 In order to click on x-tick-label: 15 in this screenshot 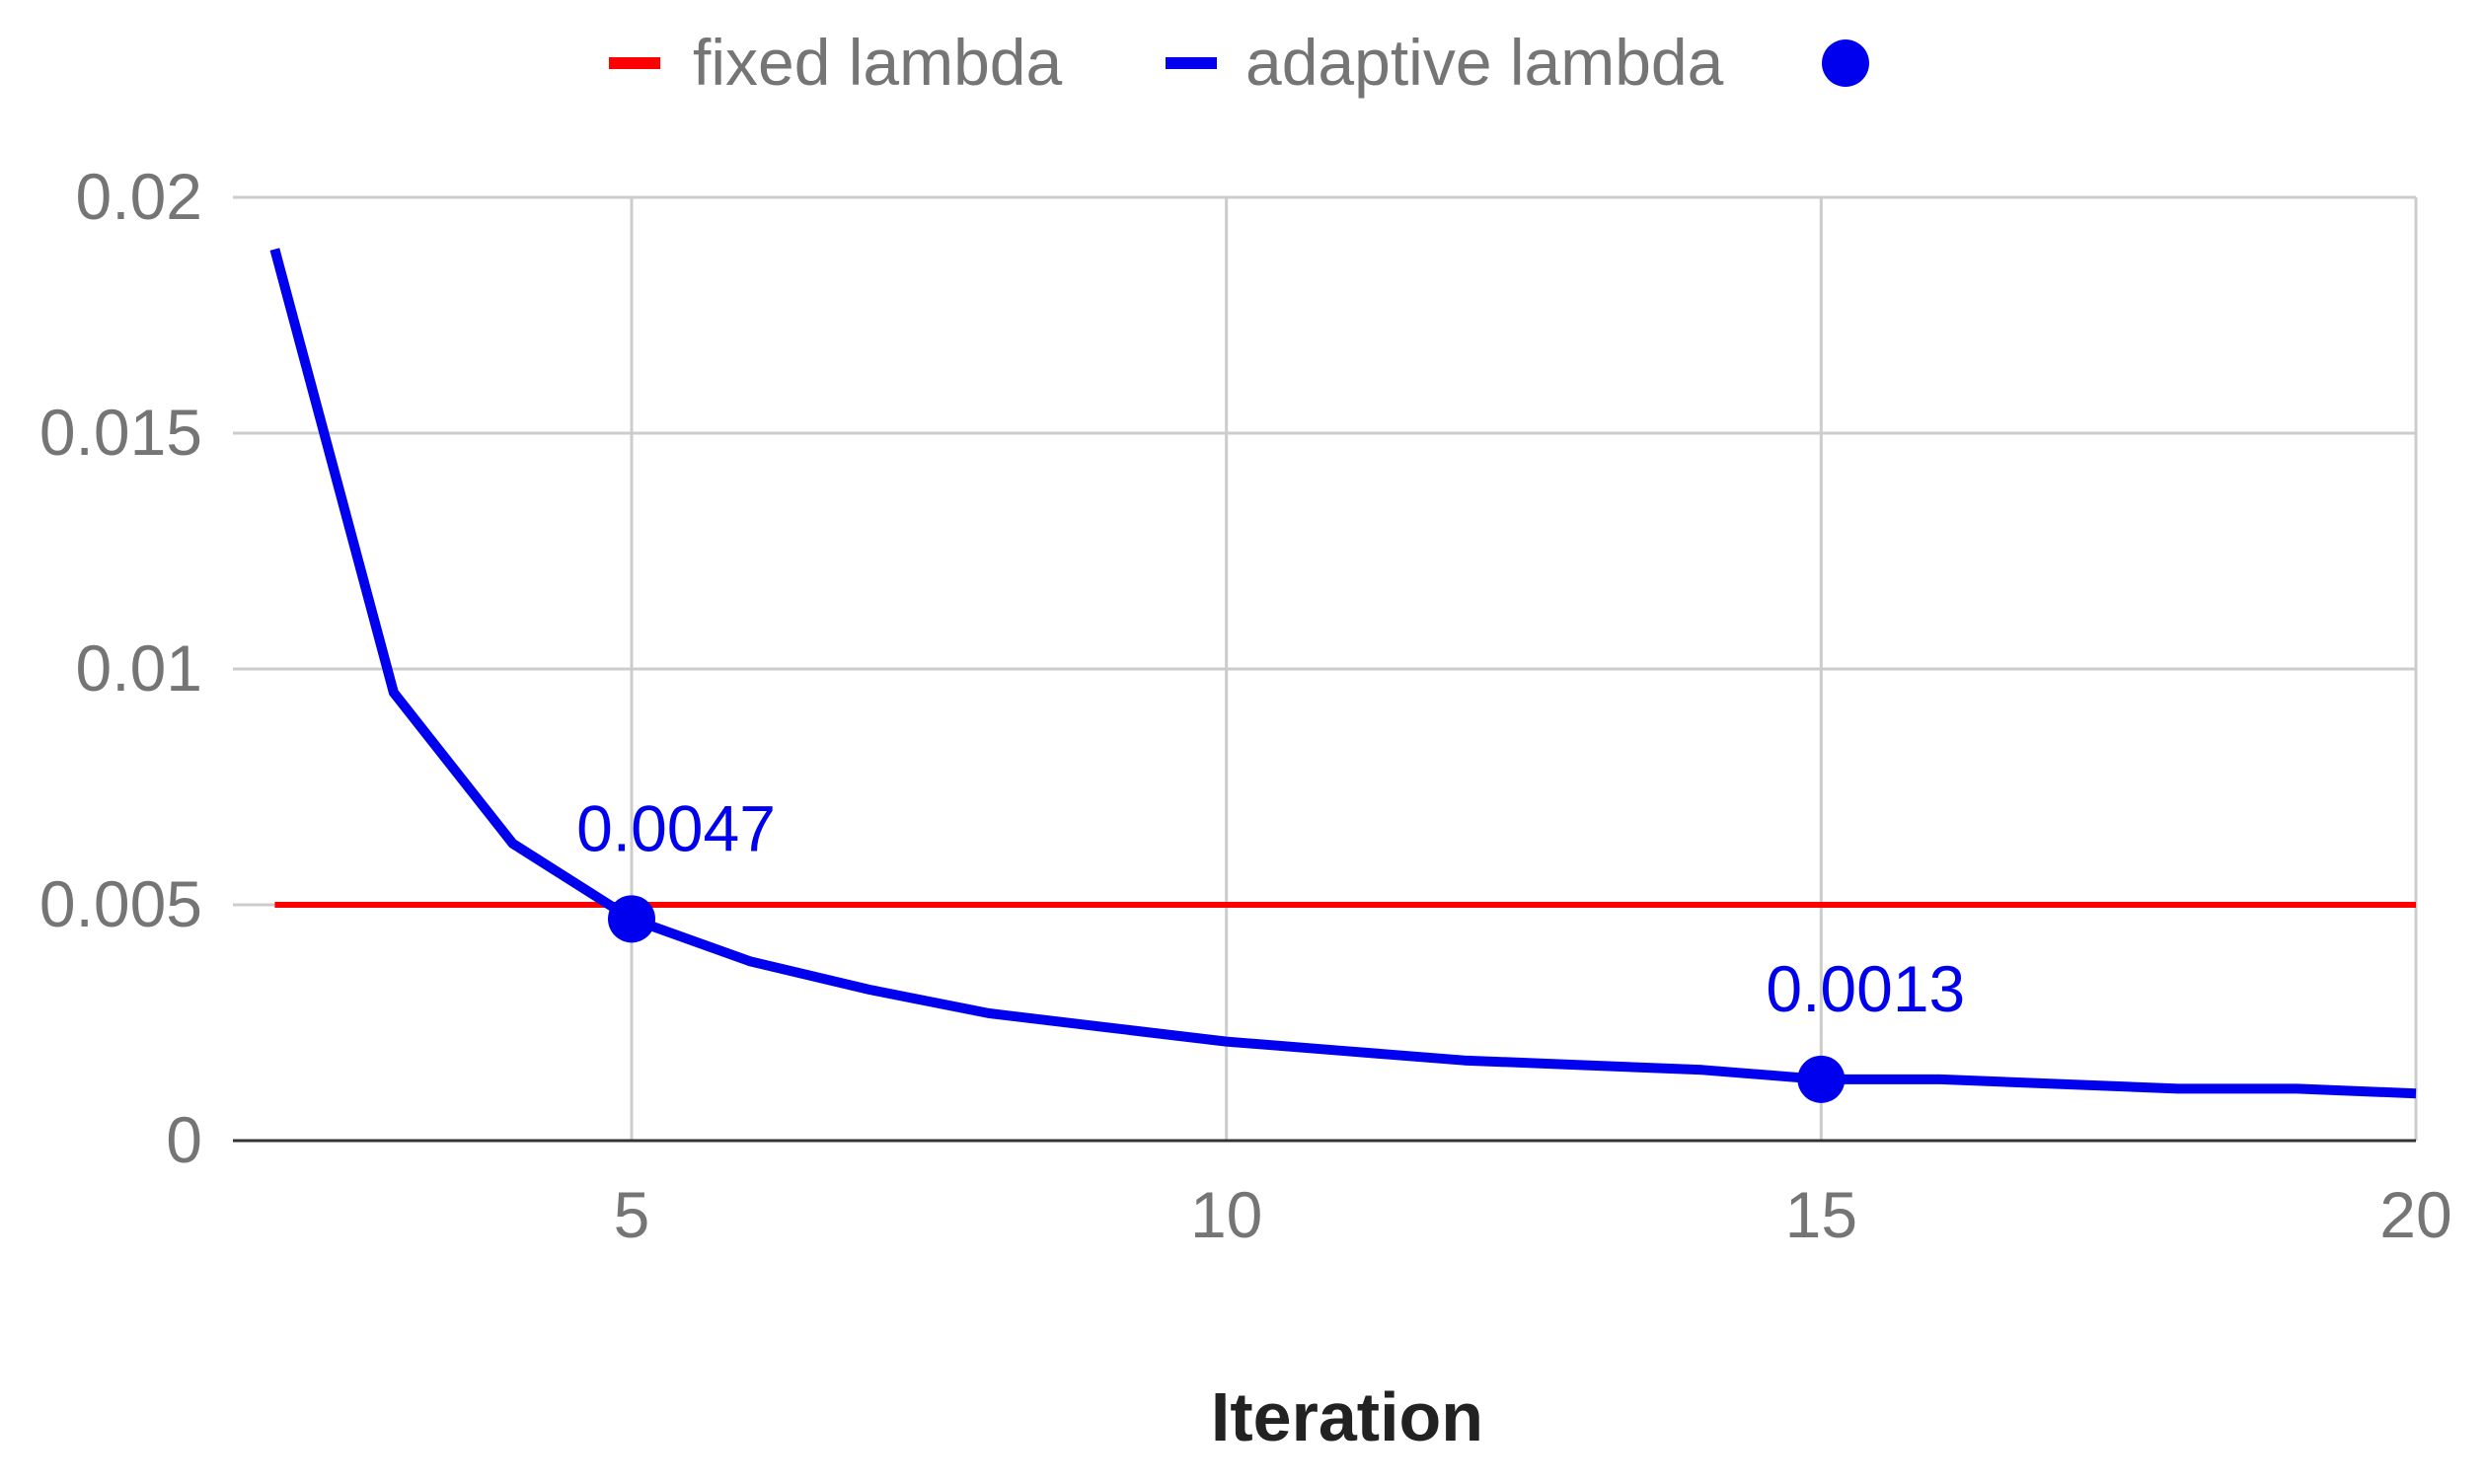, I will do `click(1821, 1214)`.